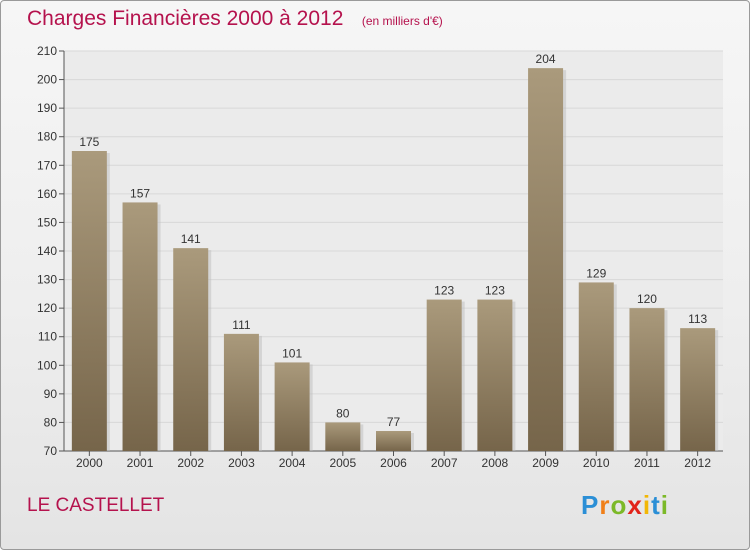 This screenshot has width=750, height=550. What do you see at coordinates (47, 194) in the screenshot?
I see `y-tick-label: 160` at bounding box center [47, 194].